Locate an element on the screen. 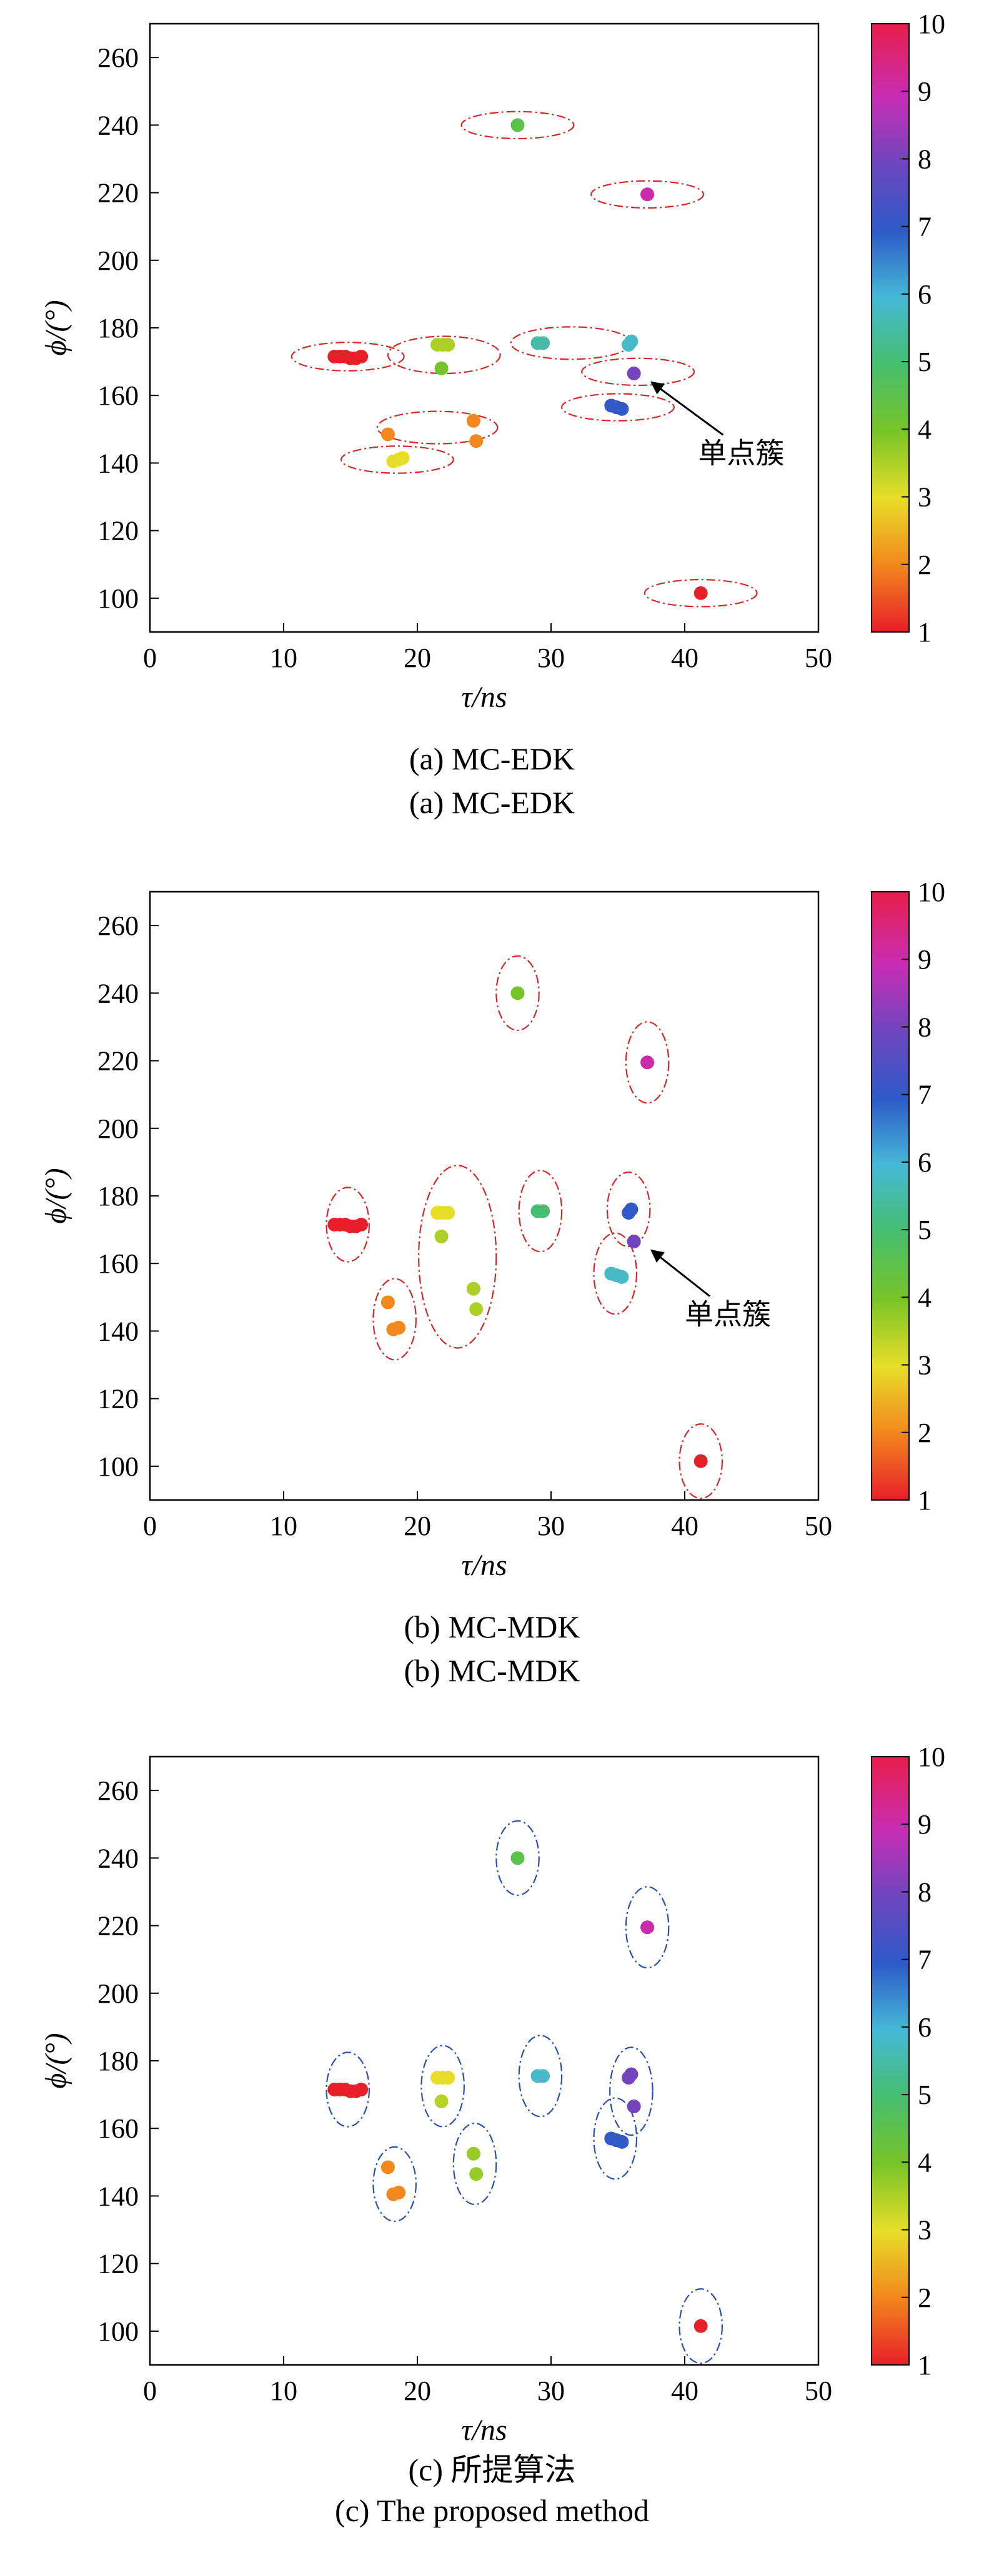 The image size is (984, 2576). y-tick-label: 240 is located at coordinates (118, 1858).